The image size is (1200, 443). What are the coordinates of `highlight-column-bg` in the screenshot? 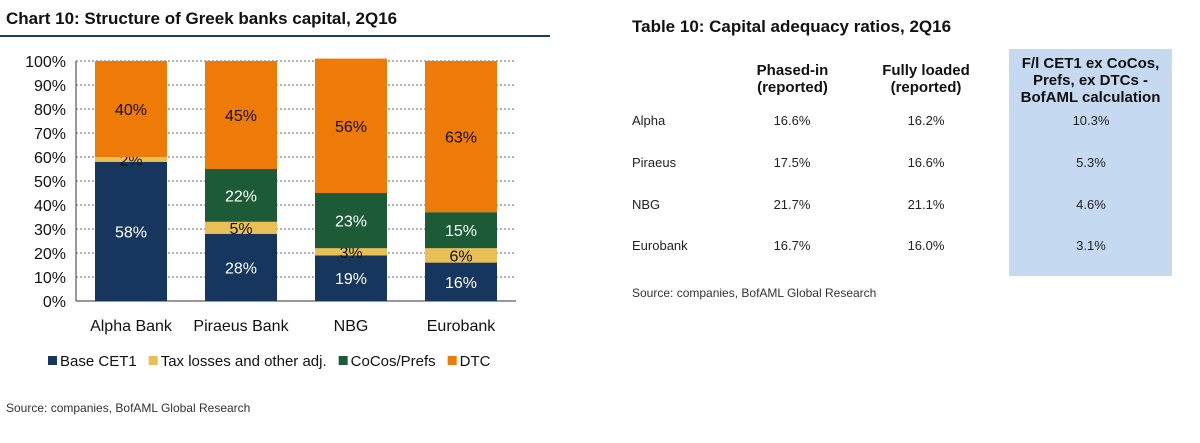 It's located at (1090, 162).